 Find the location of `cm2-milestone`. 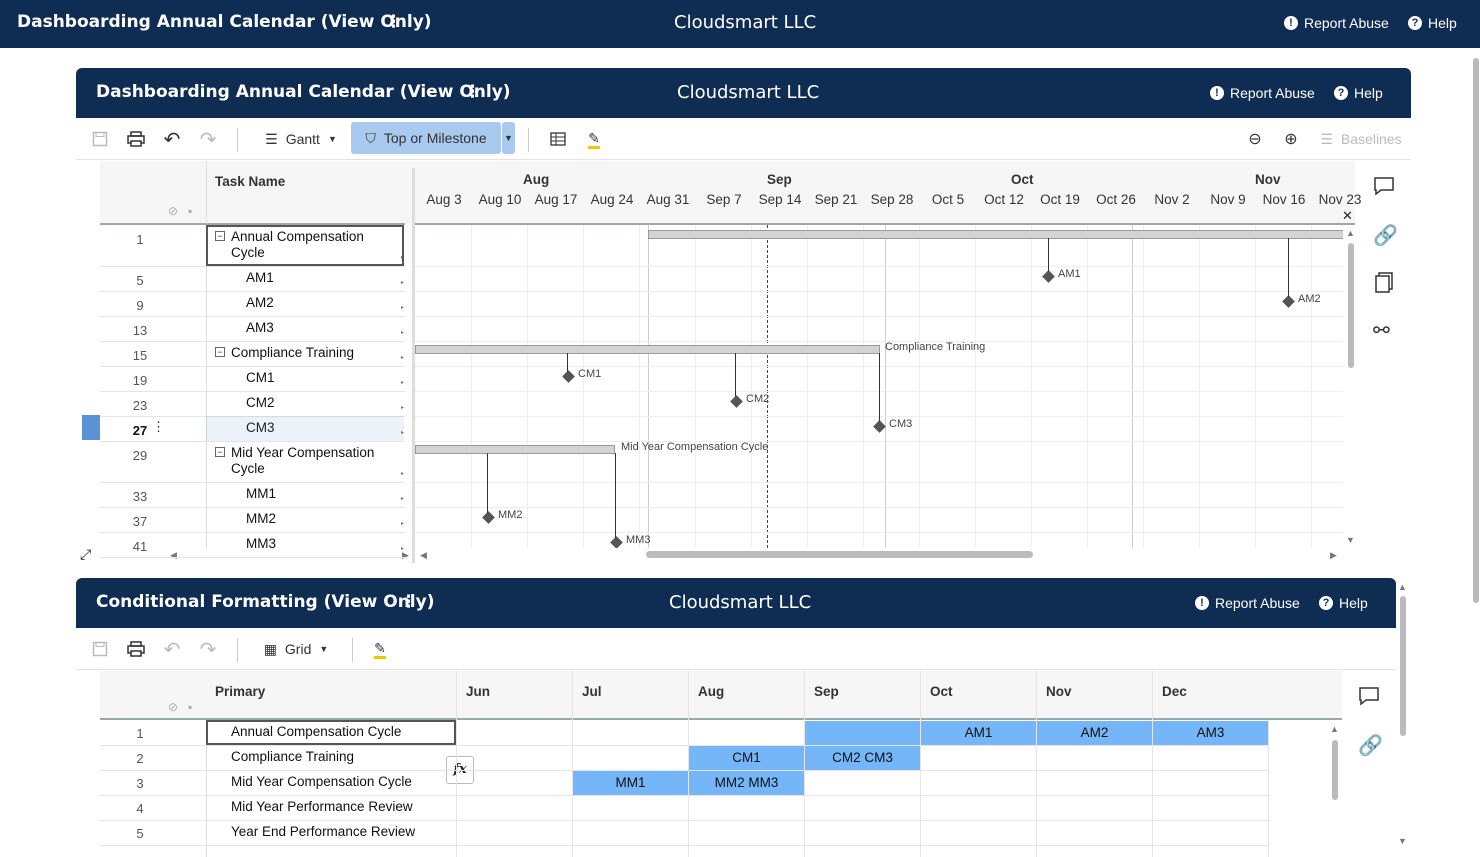

cm2-milestone is located at coordinates (736, 401).